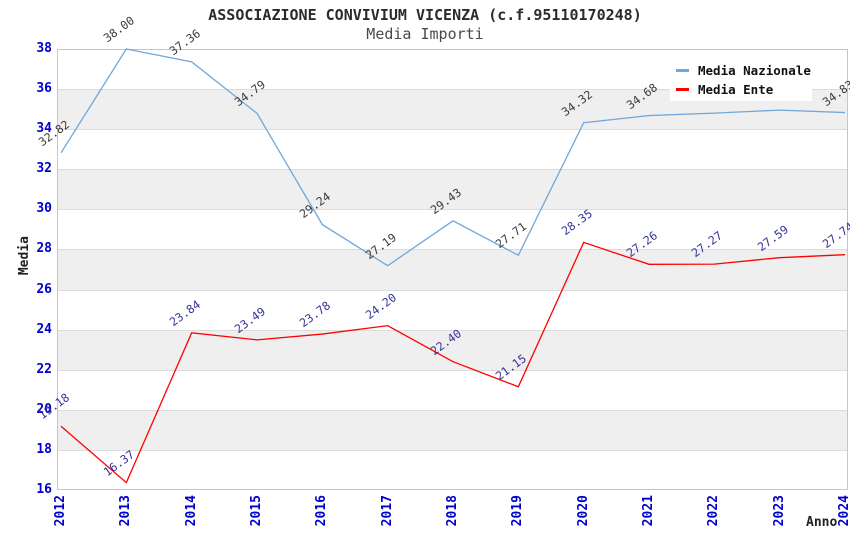  I want to click on legend-item-media-ente: Media Ente, so click(724, 89).